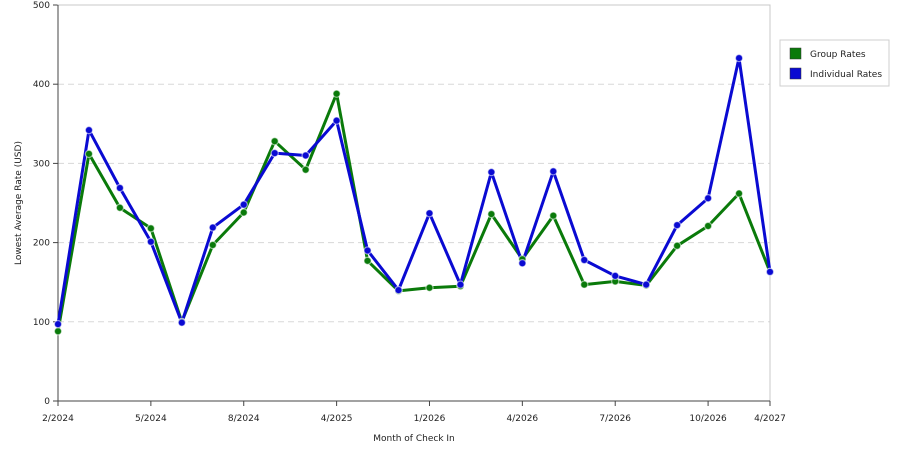  Describe the element at coordinates (846, 75) in the screenshot. I see `legend-label-individual-rates: Individual Rates` at that location.